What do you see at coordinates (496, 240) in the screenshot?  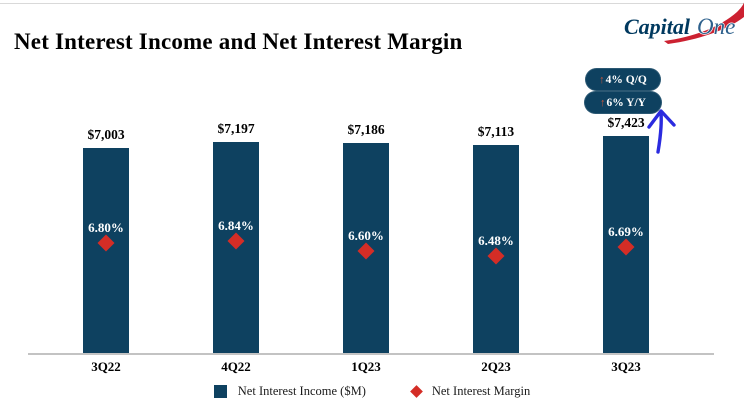 I see `margin-value-label: 6.48%` at bounding box center [496, 240].